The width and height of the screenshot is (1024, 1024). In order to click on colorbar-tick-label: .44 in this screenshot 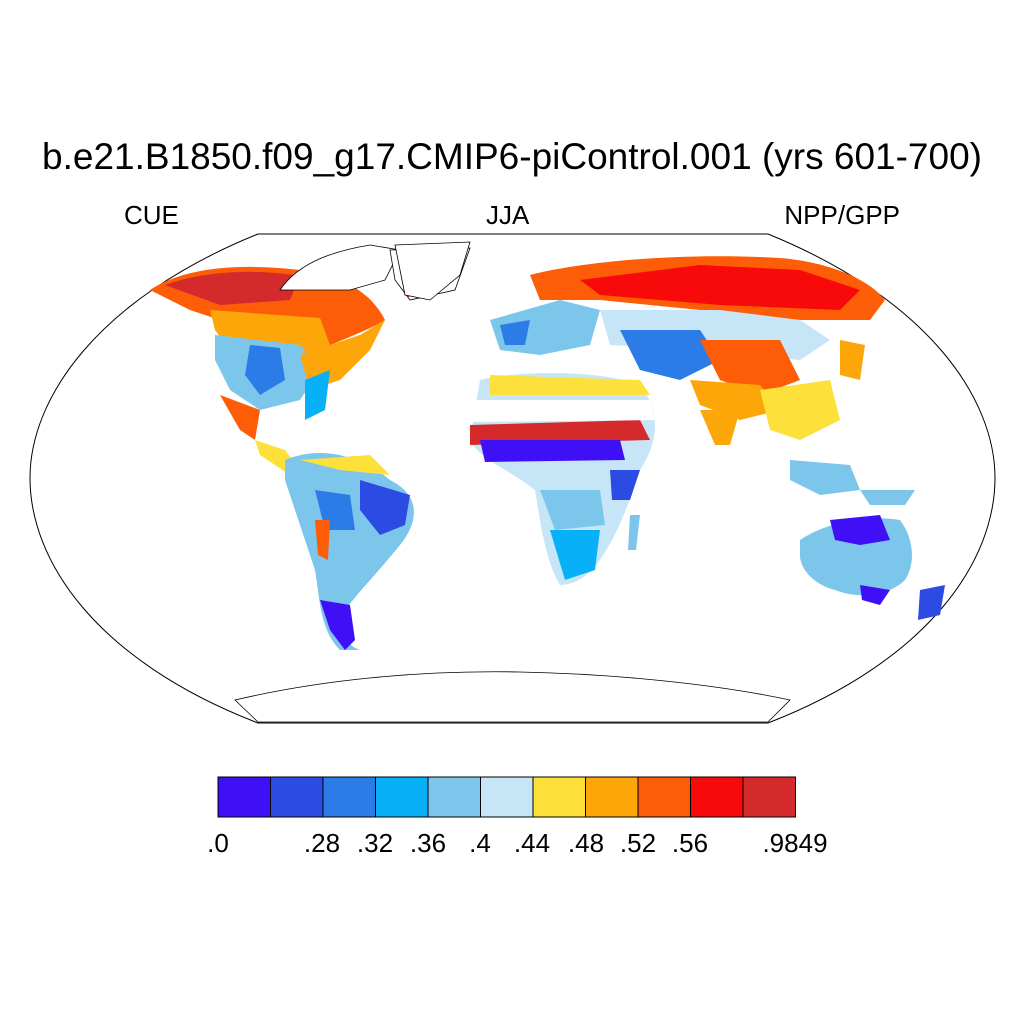, I will do `click(532, 843)`.